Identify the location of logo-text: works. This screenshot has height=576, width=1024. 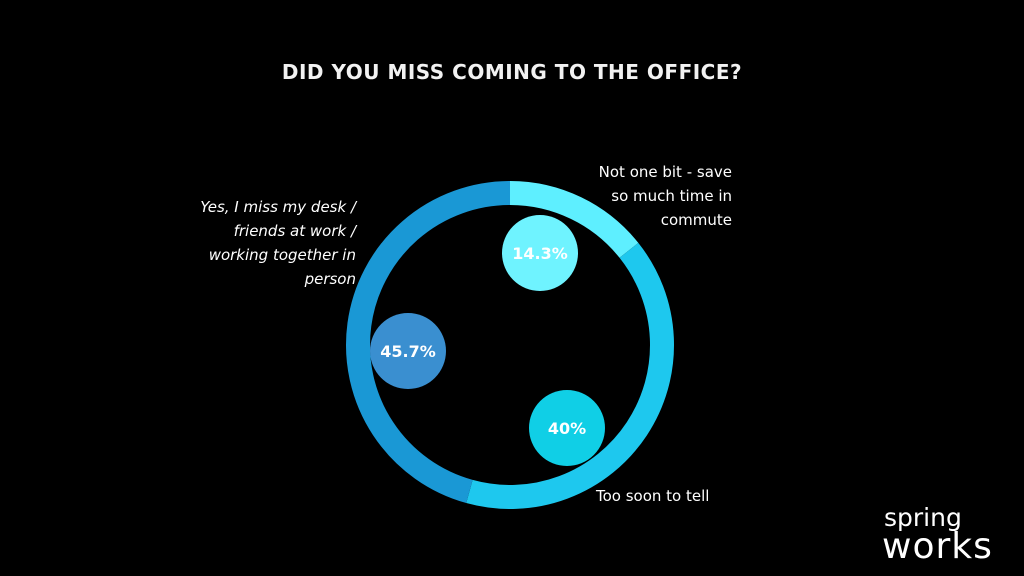
(937, 546).